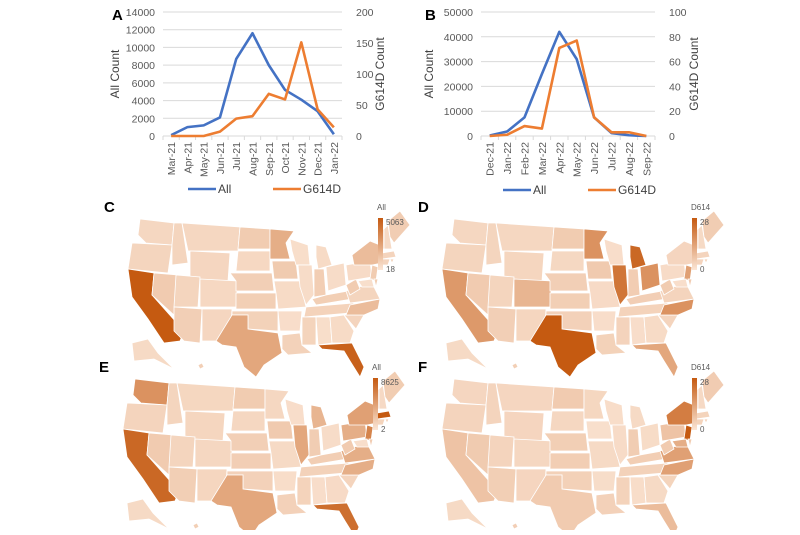  I want to click on y-tick-label: 6000, so click(144, 84).